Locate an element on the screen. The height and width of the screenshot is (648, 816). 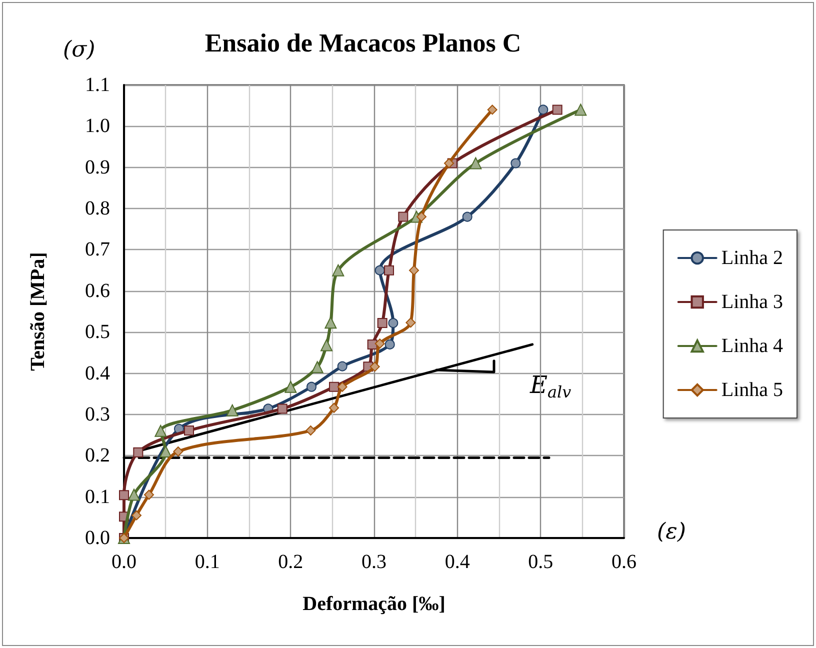
x-tick-label: 0.6 is located at coordinates (624, 562).